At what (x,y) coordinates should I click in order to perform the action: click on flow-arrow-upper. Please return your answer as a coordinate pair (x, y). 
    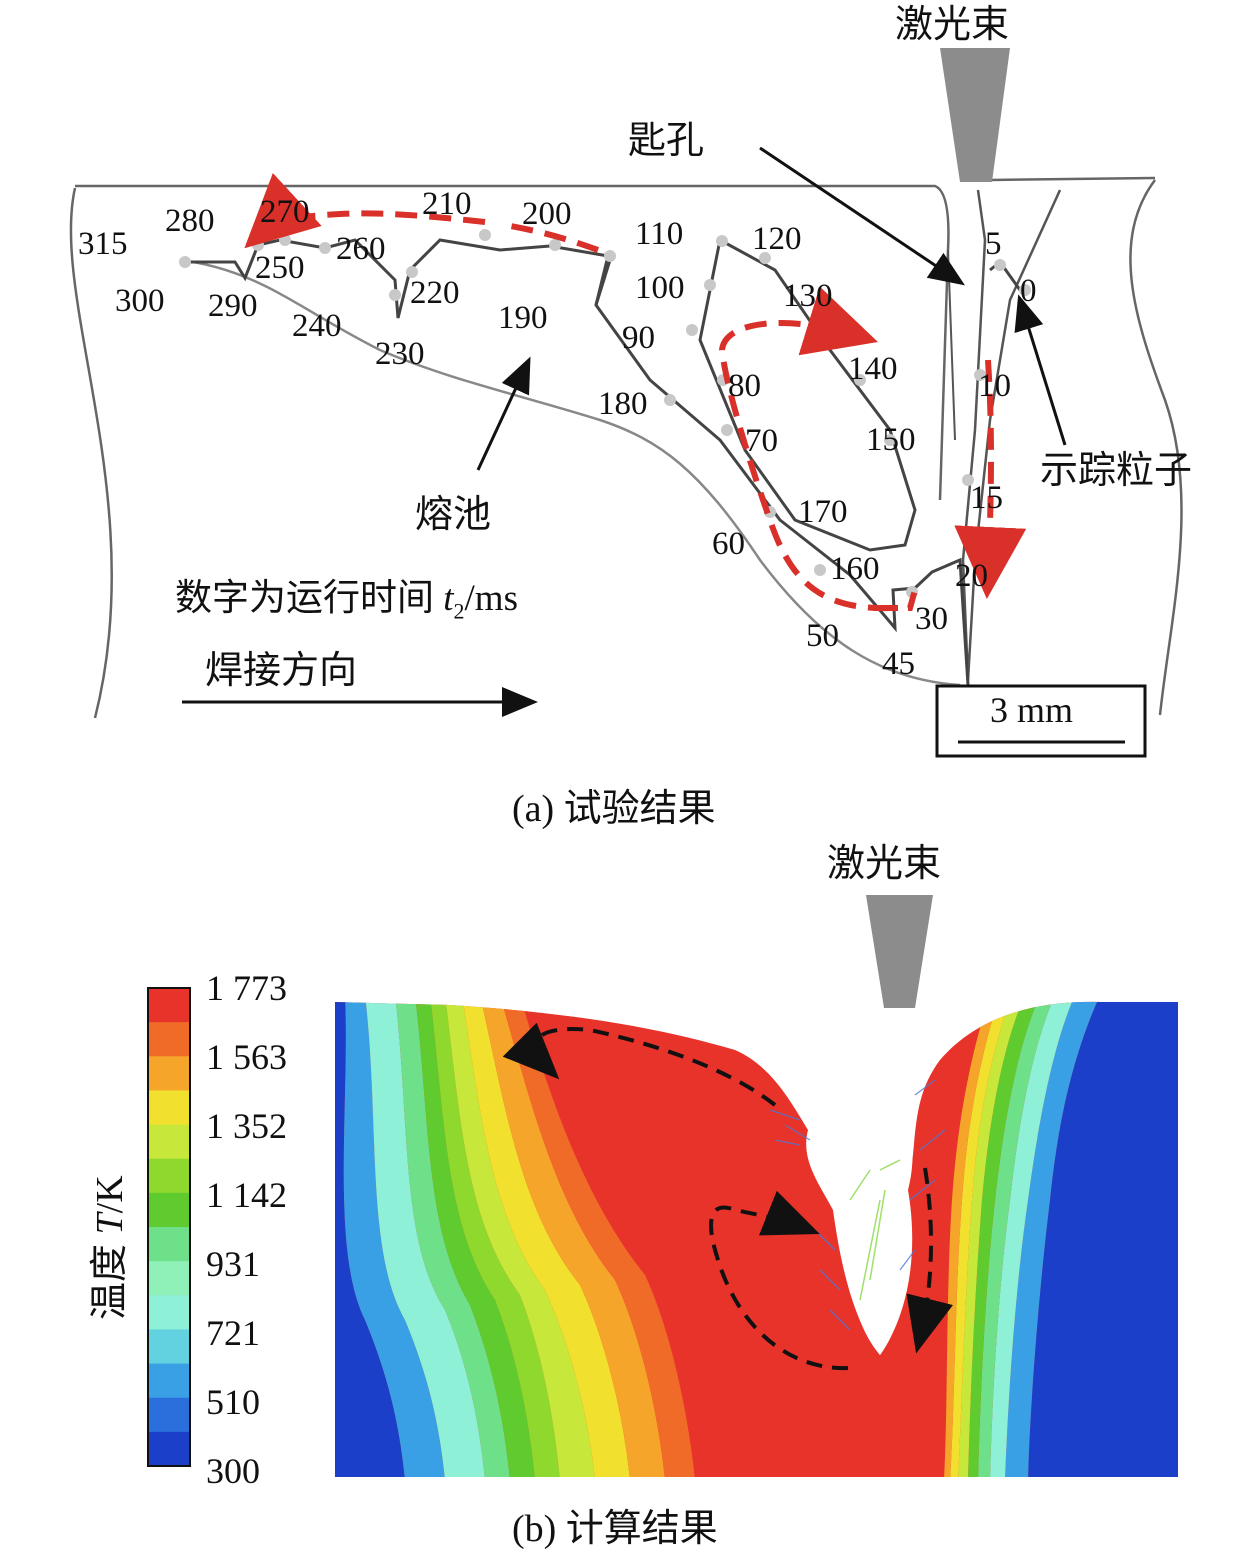
    Looking at the image, I should click on (365, 210).